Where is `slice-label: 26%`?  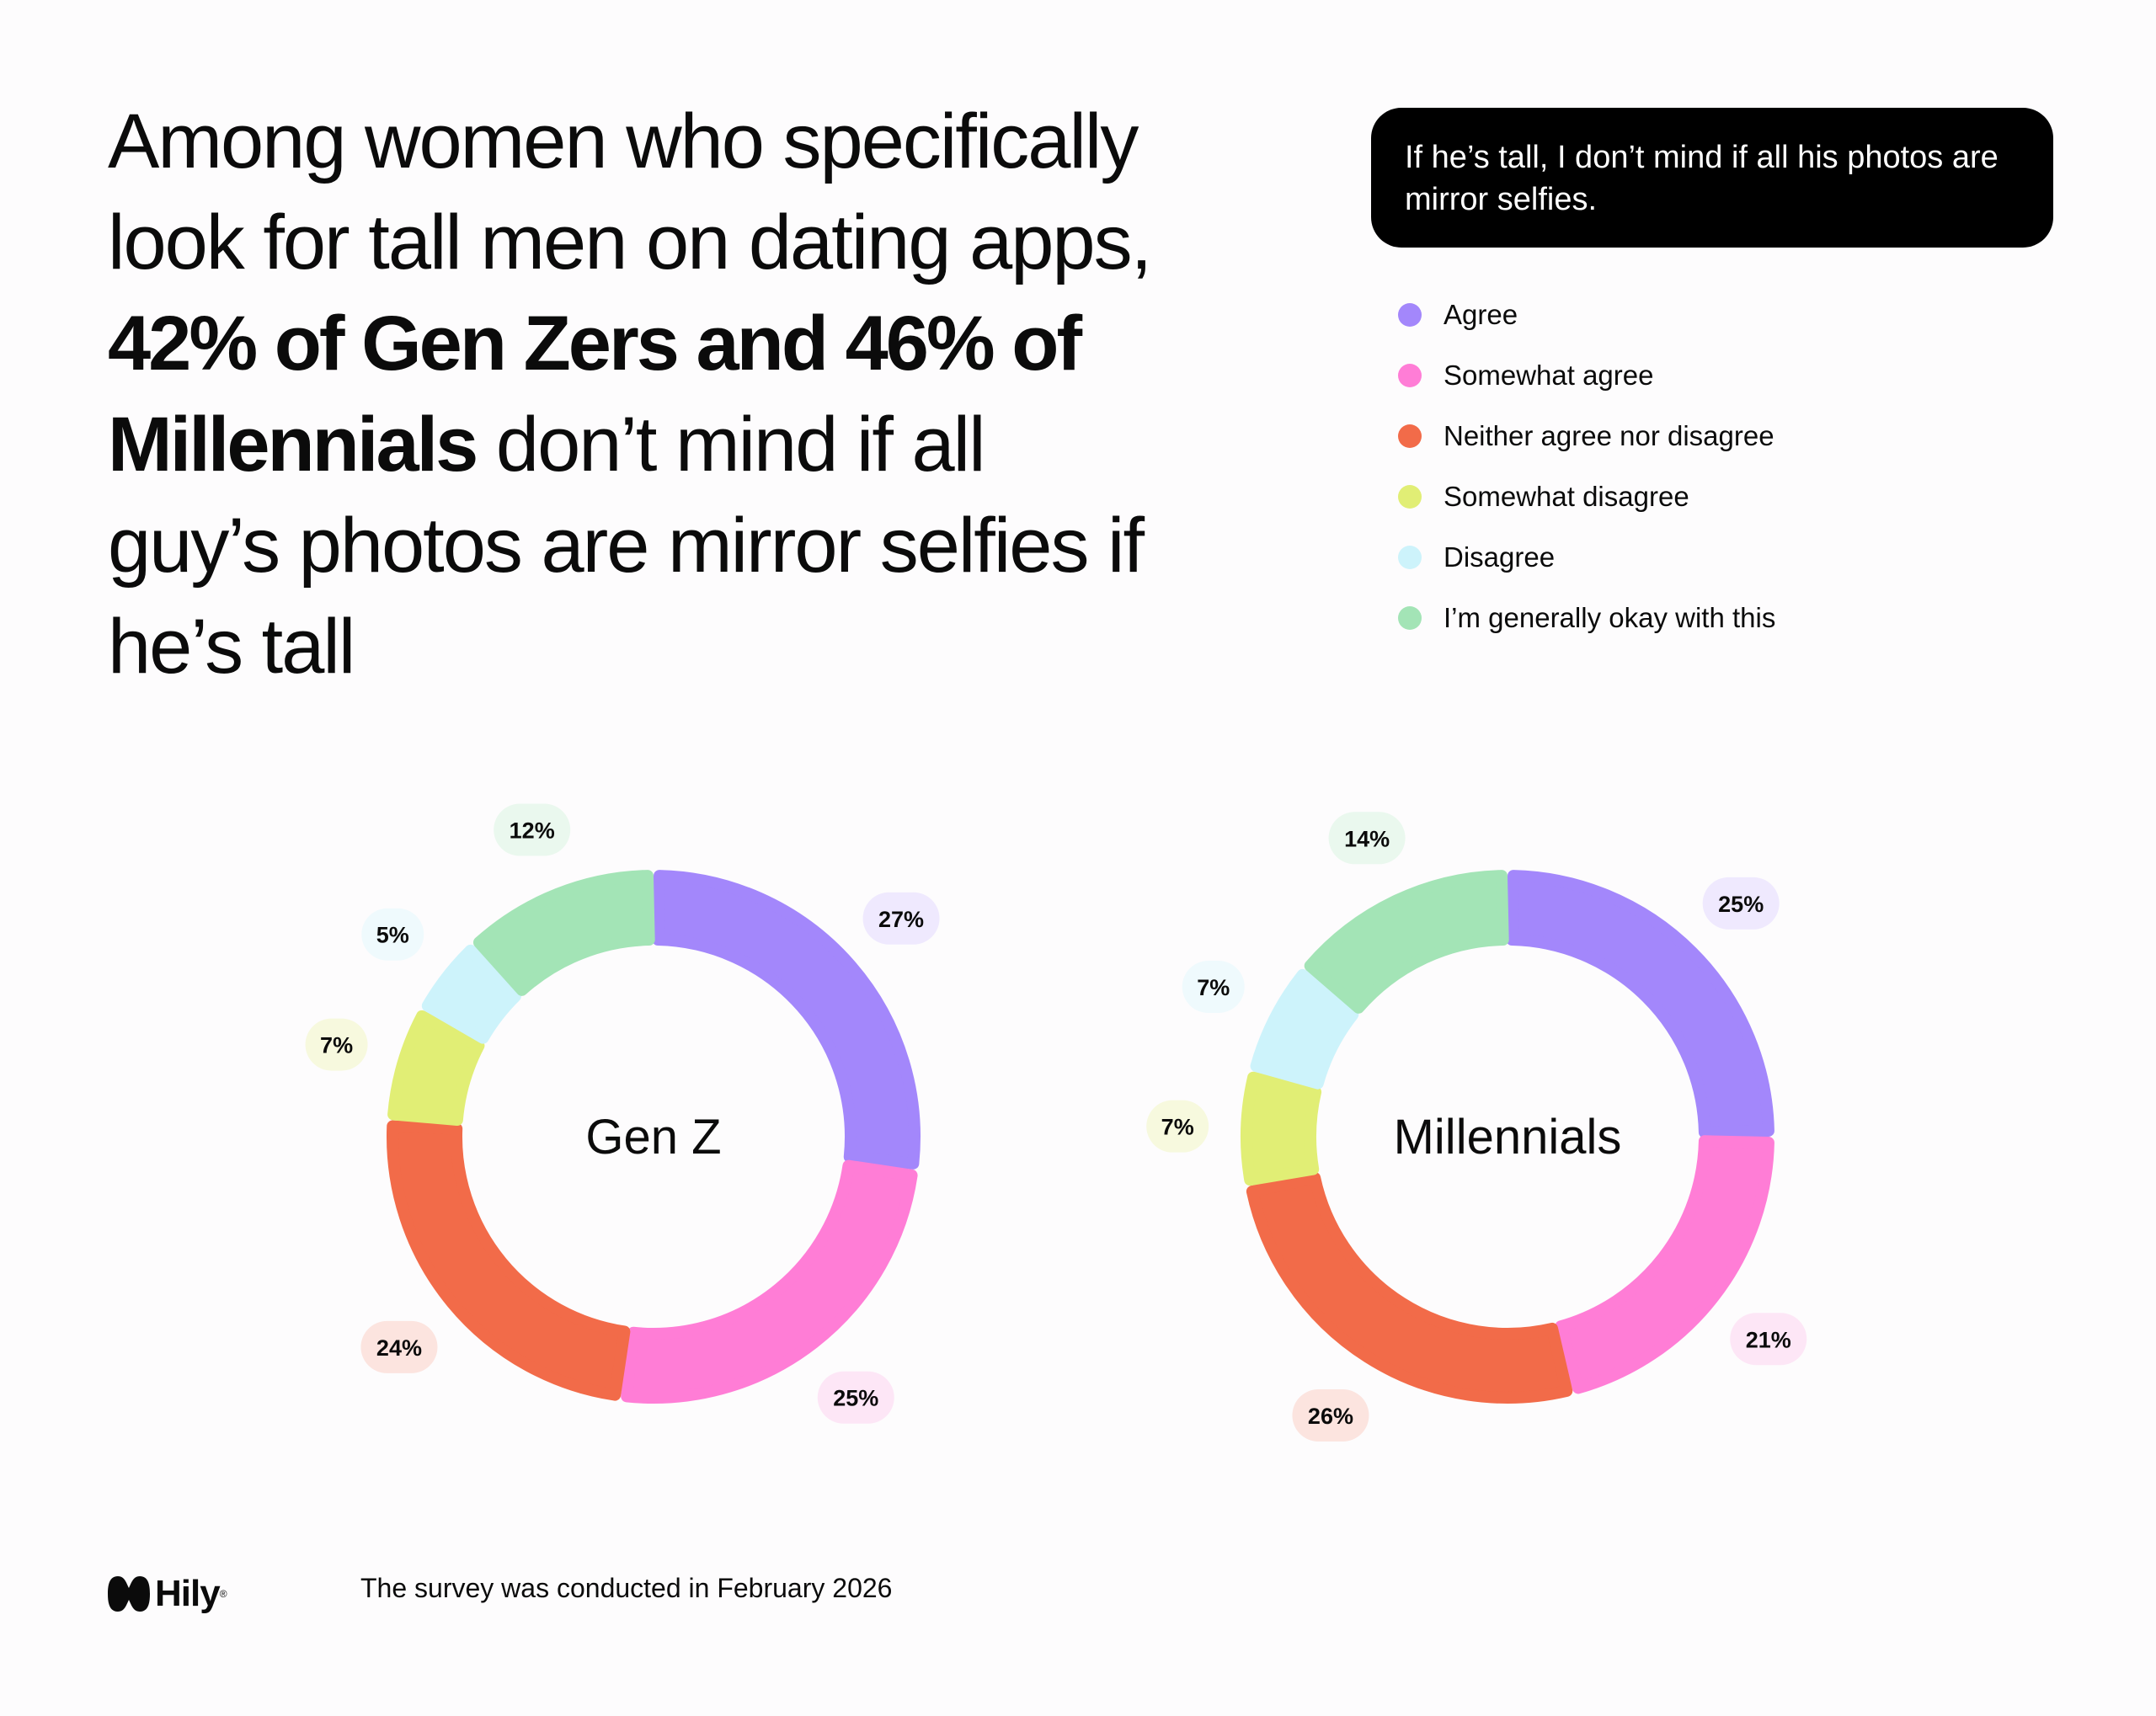 slice-label: 26% is located at coordinates (1330, 1415).